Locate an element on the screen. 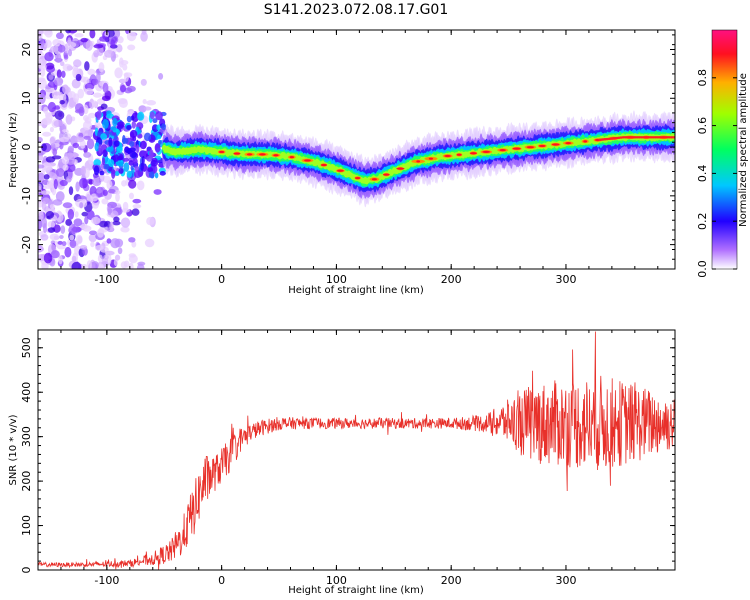 The image size is (750, 600). snr-x-tick-label: 100 is located at coordinates (336, 580).